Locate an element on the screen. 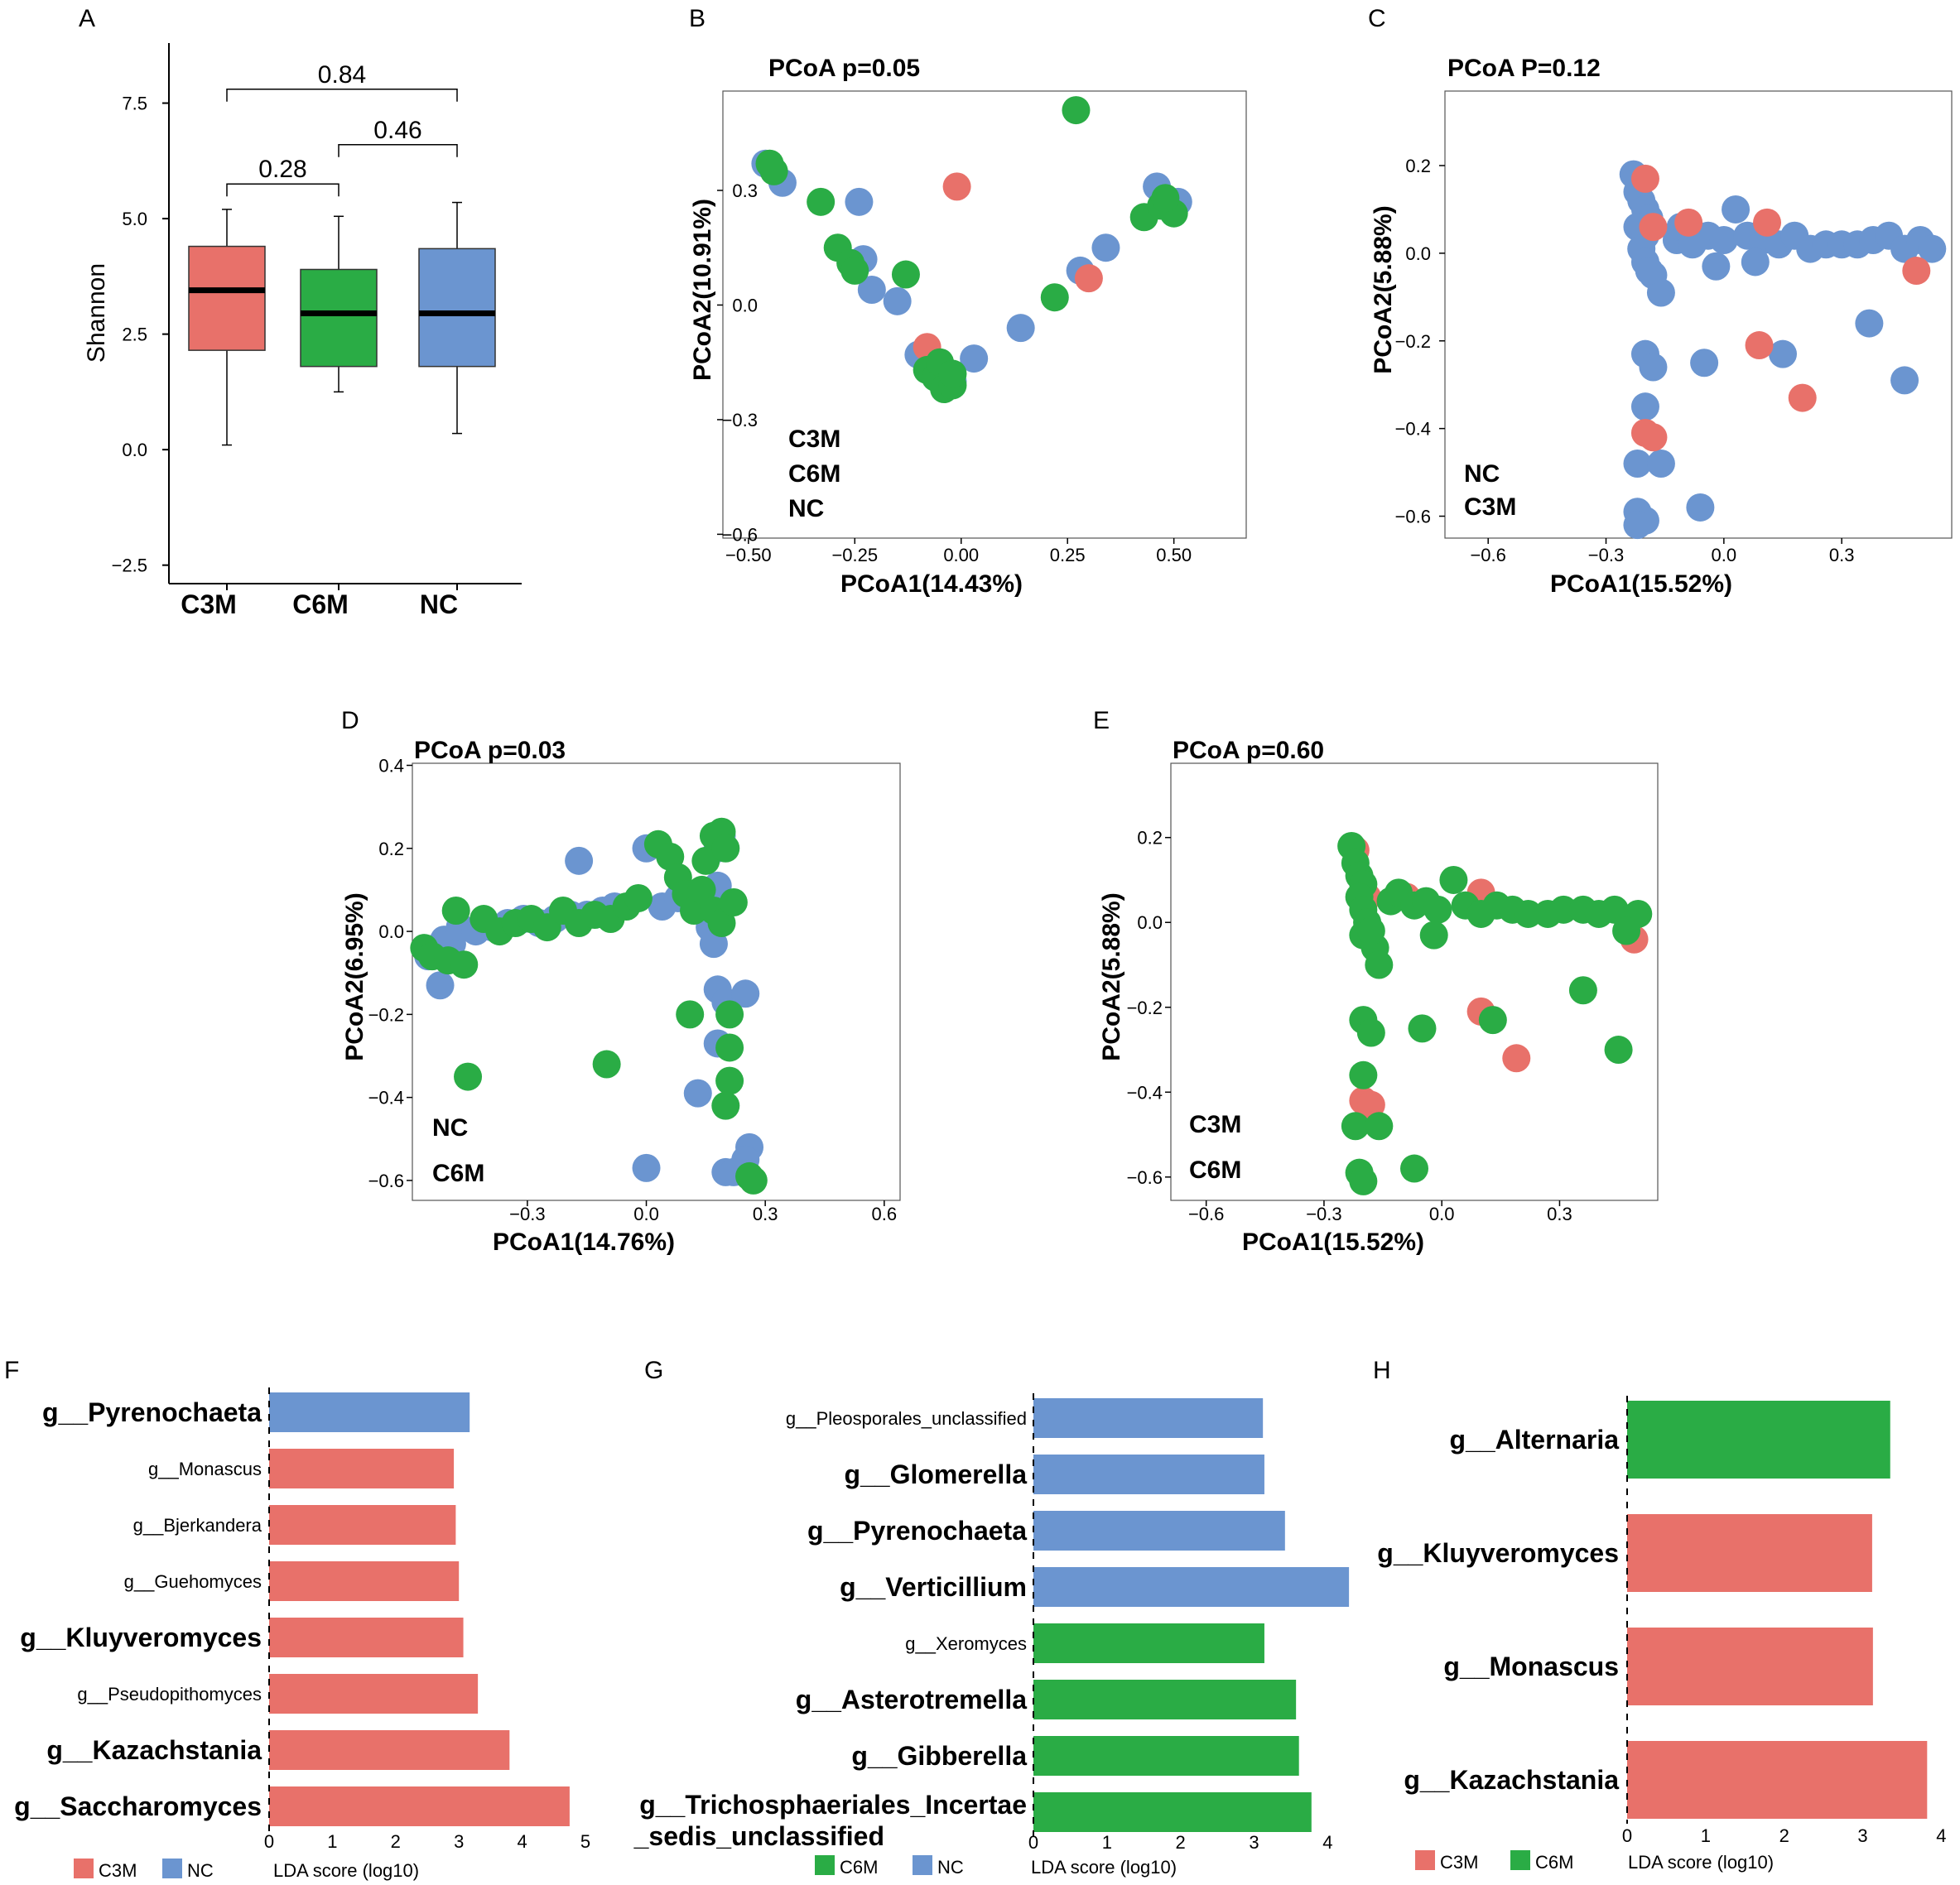 The image size is (1960, 1885). y-tick-label: 0.3 is located at coordinates (745, 190).